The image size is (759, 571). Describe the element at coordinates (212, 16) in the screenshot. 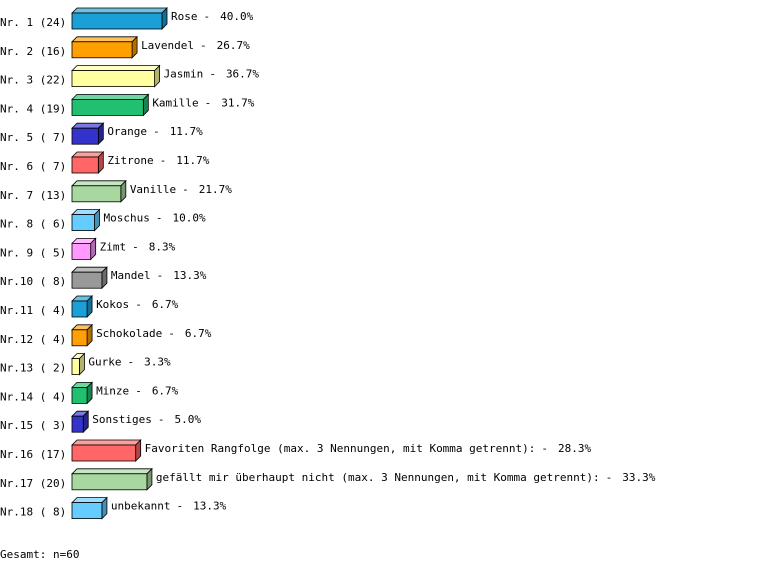

I see `bar-label: Rose -40.0%` at that location.